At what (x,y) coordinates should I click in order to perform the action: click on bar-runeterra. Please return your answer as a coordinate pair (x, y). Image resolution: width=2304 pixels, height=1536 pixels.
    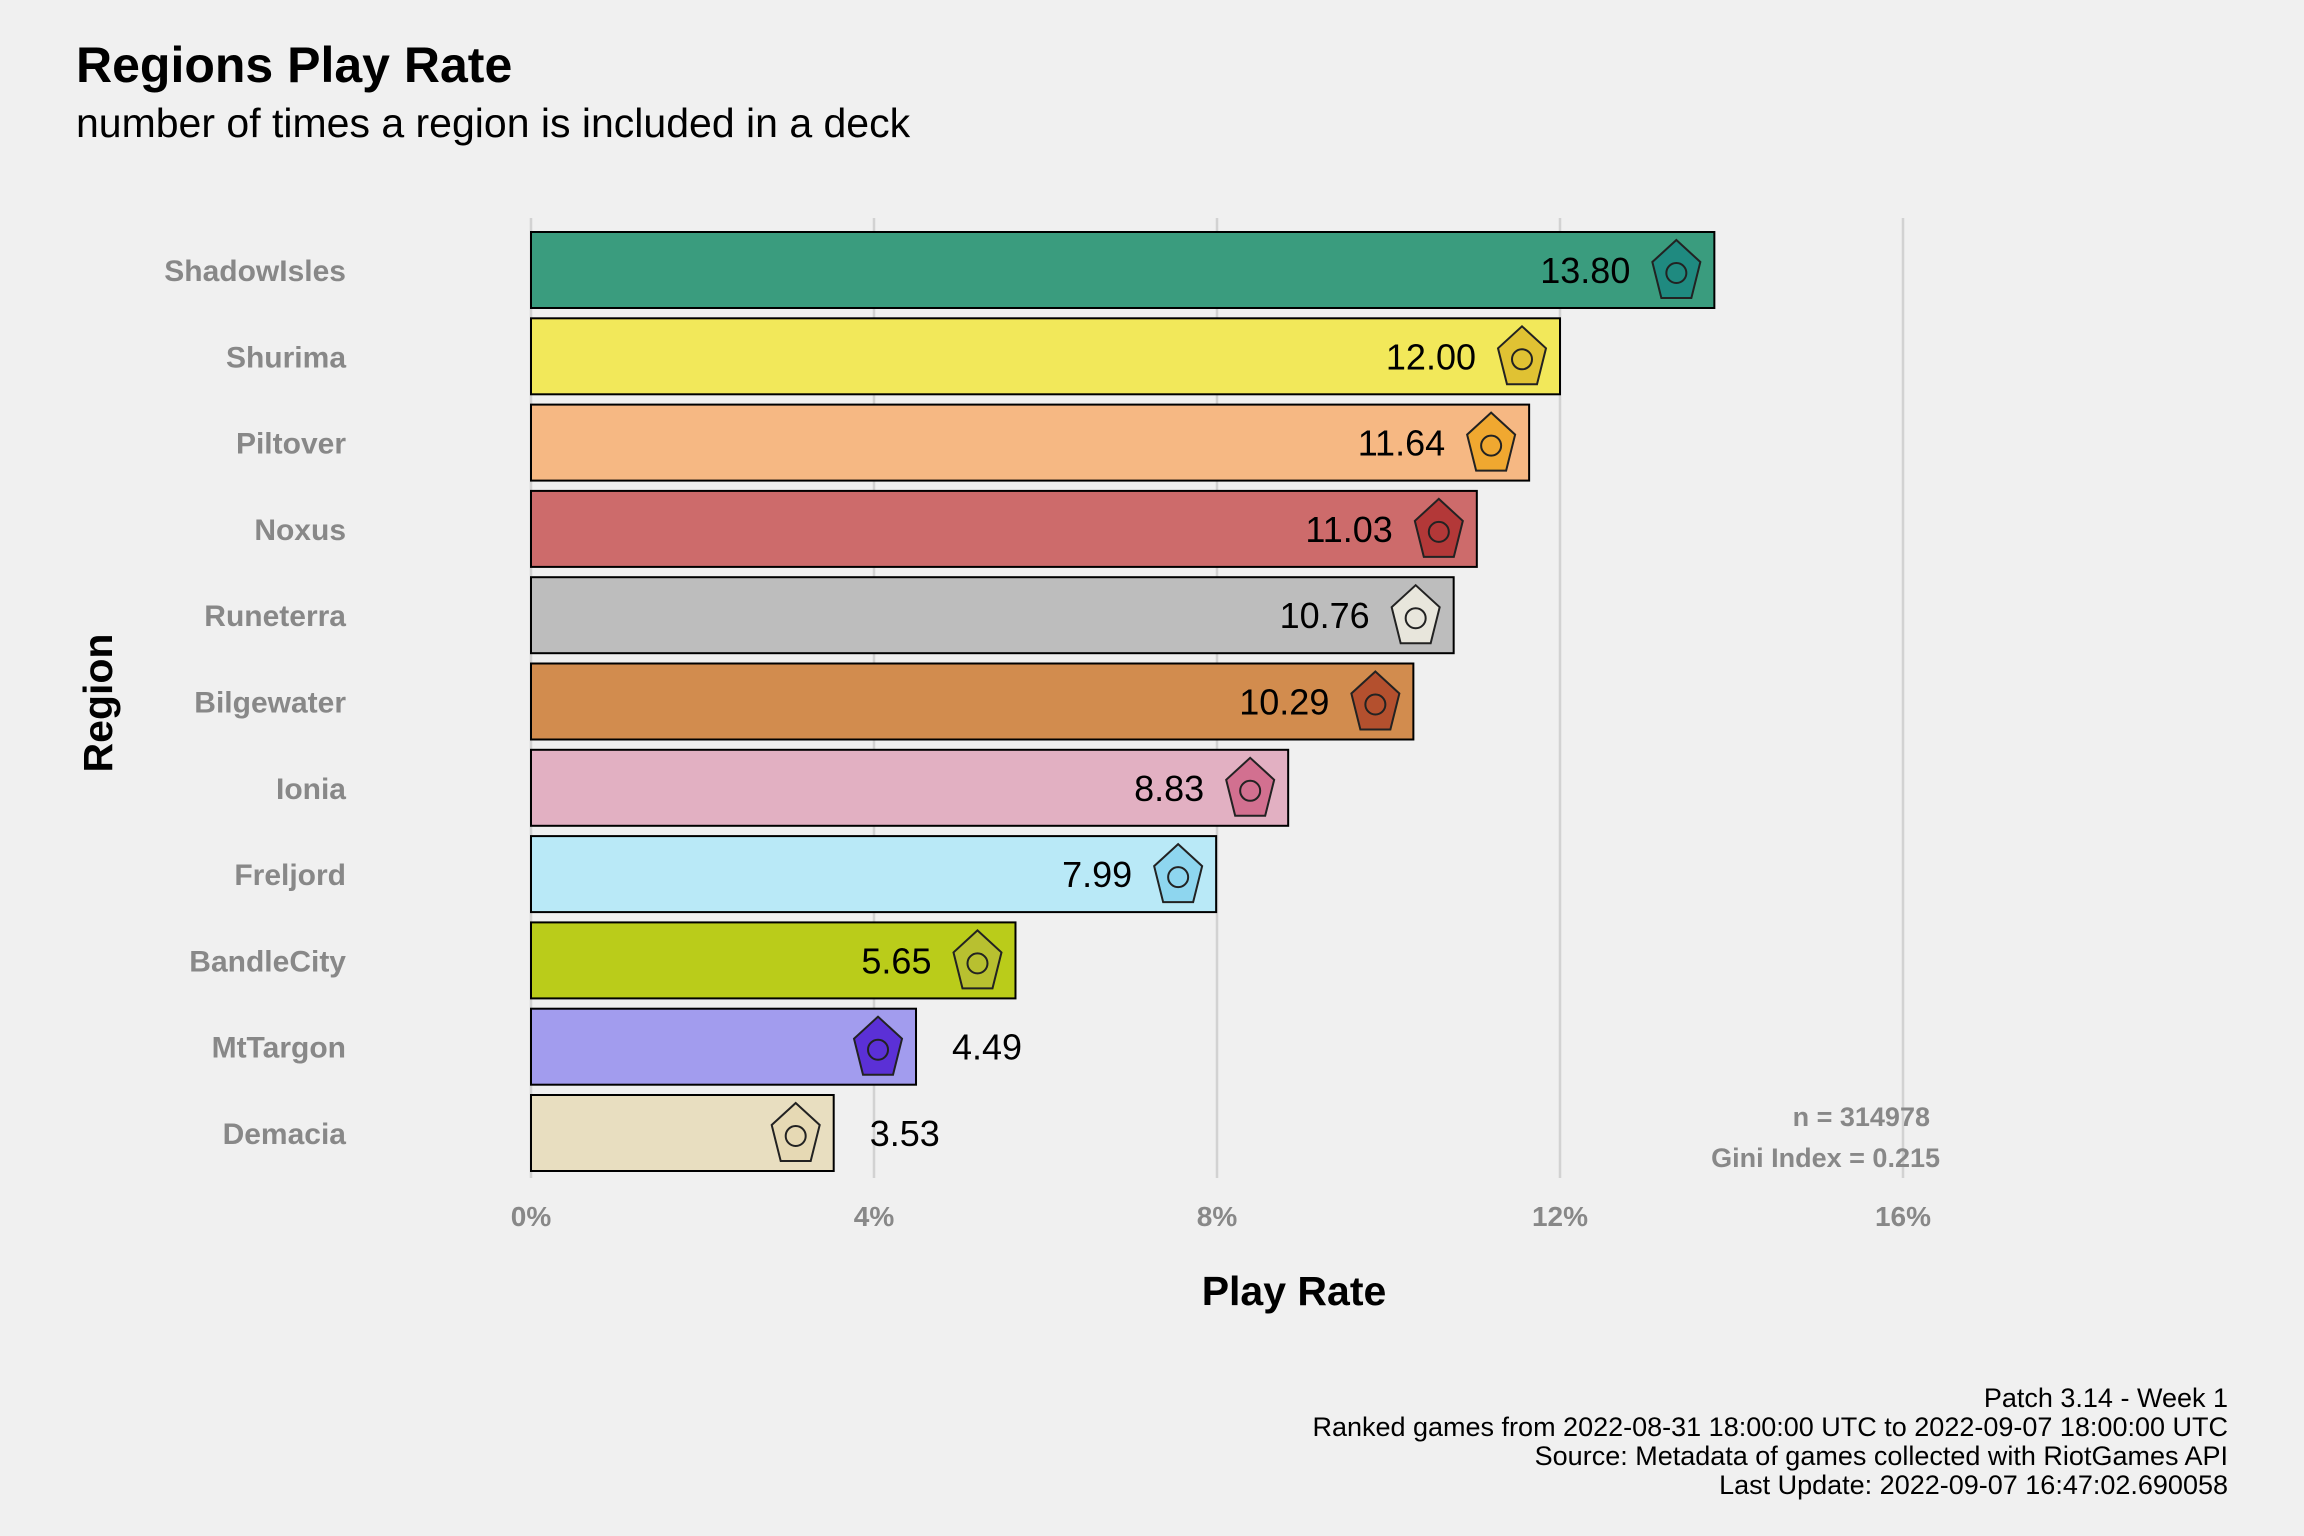
    Looking at the image, I should click on (992, 615).